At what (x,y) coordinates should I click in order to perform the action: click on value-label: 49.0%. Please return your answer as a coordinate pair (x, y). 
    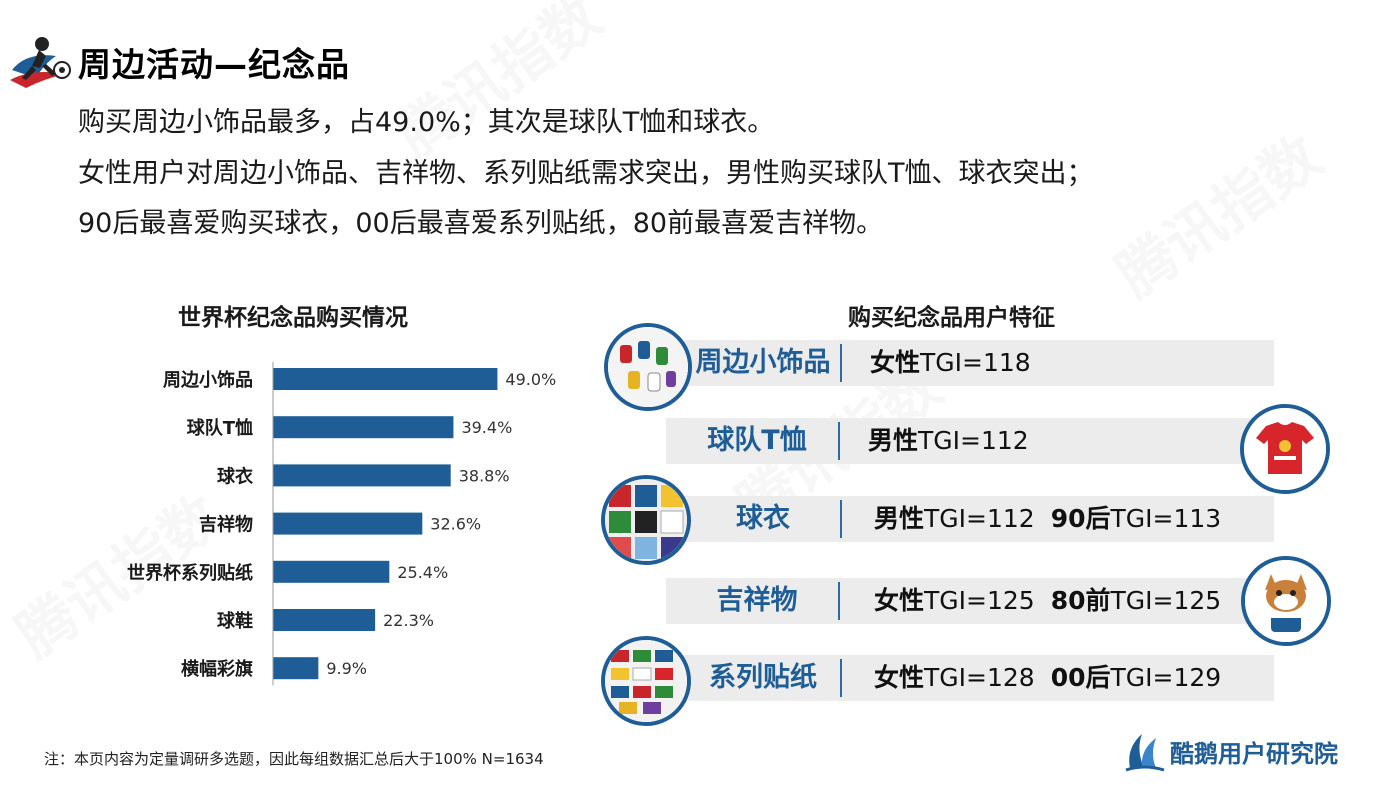
    Looking at the image, I should click on (530, 379).